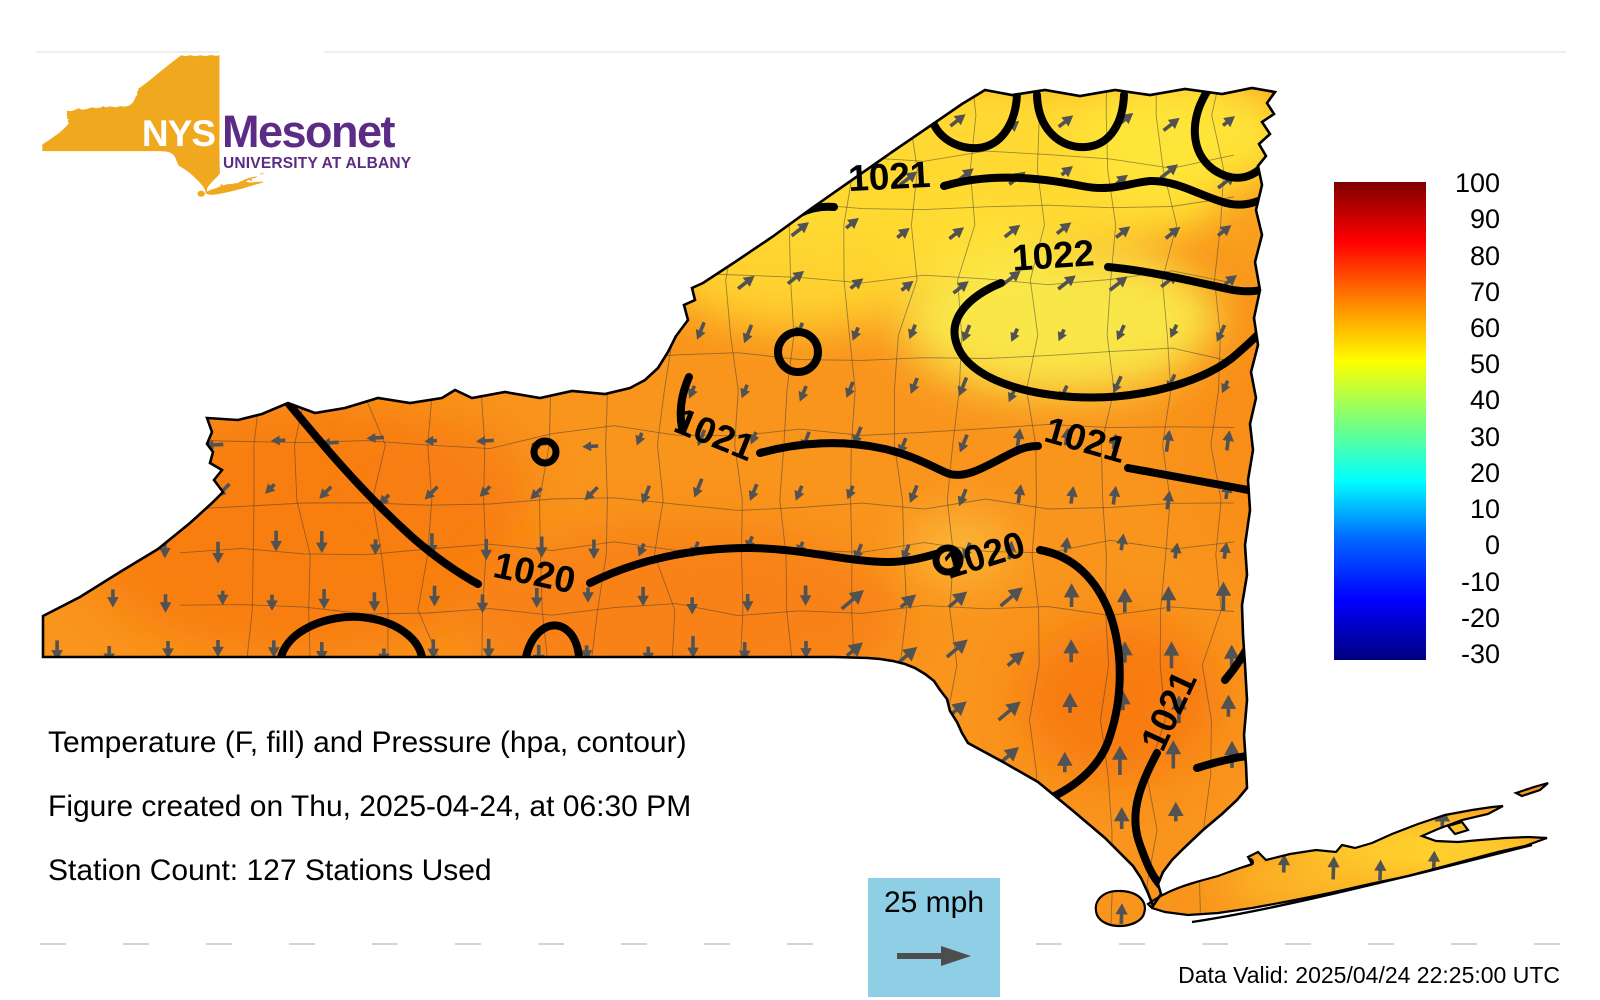  I want to click on island-border, so click(1321, 854).